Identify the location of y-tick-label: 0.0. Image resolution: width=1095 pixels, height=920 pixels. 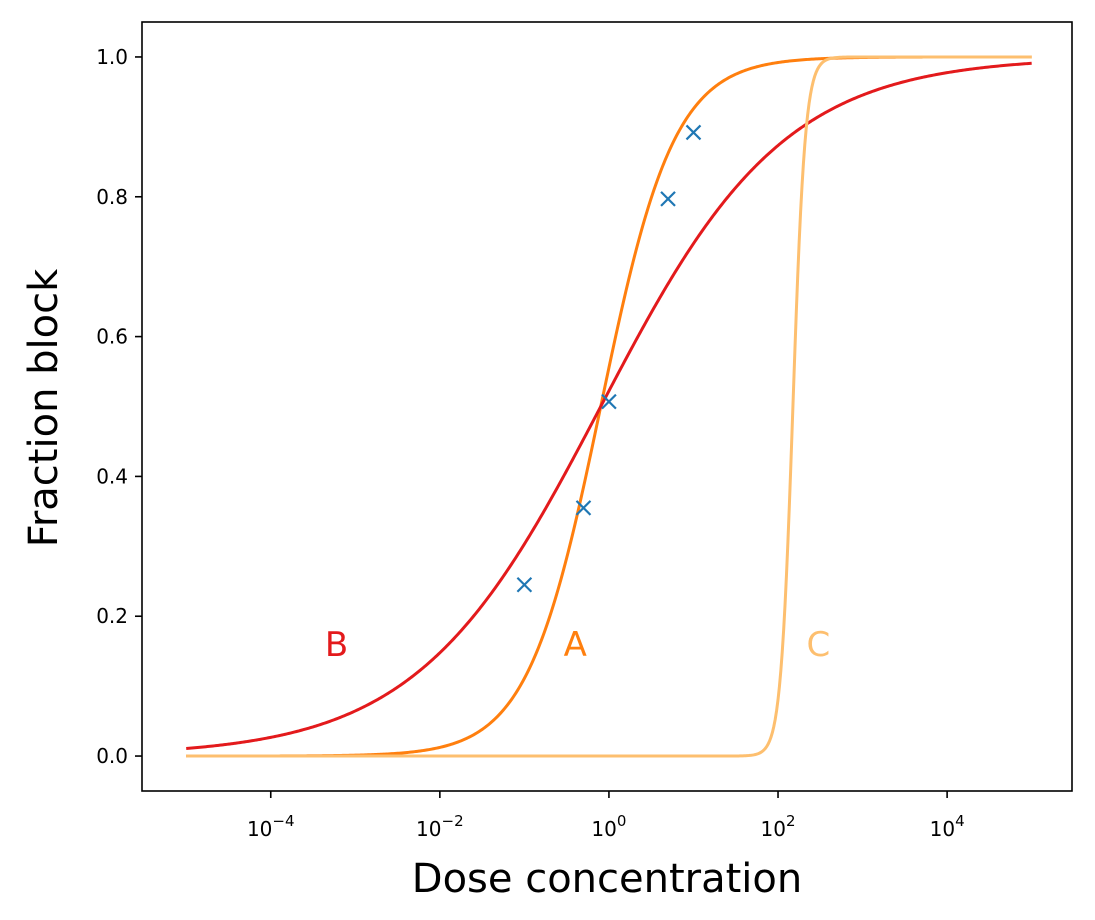
(112, 756).